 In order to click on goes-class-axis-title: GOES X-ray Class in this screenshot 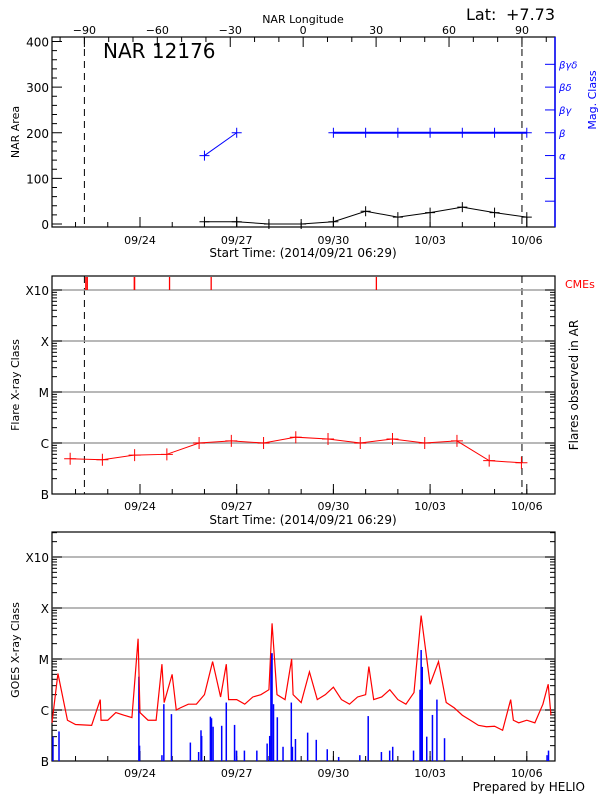, I will do `click(15, 650)`.